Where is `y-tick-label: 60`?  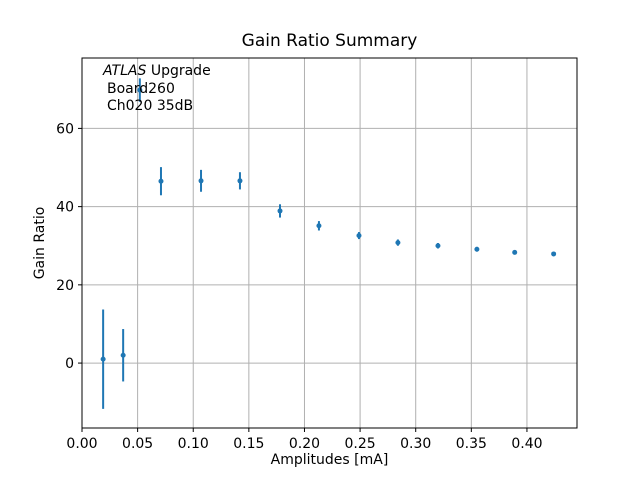
y-tick-label: 60 is located at coordinates (65, 129).